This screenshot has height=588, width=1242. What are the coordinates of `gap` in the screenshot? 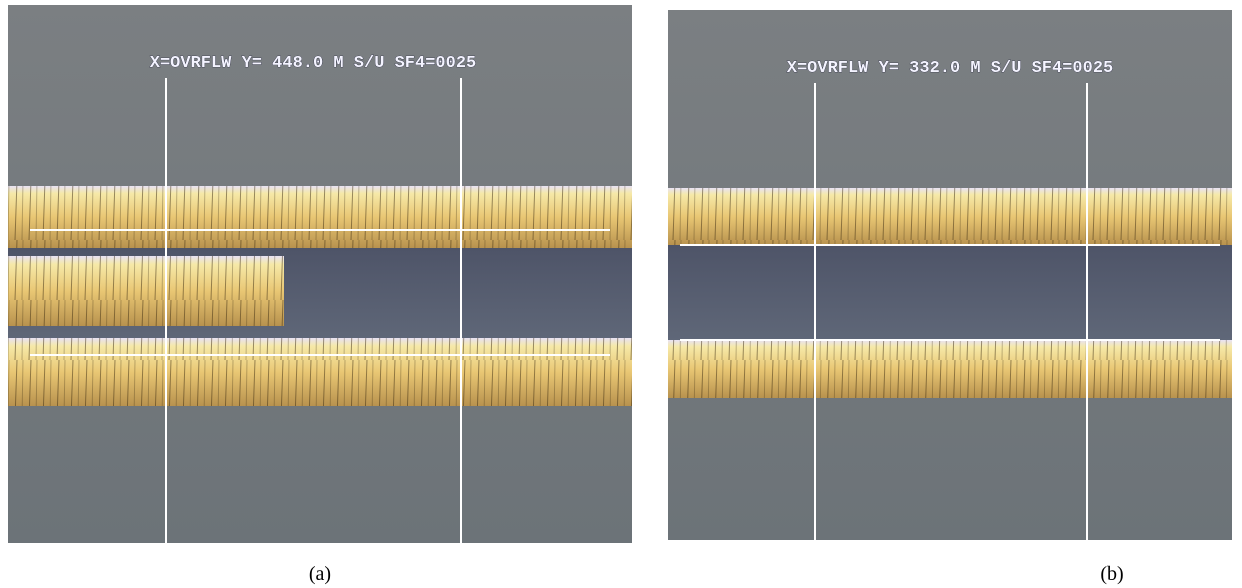 It's located at (950, 292).